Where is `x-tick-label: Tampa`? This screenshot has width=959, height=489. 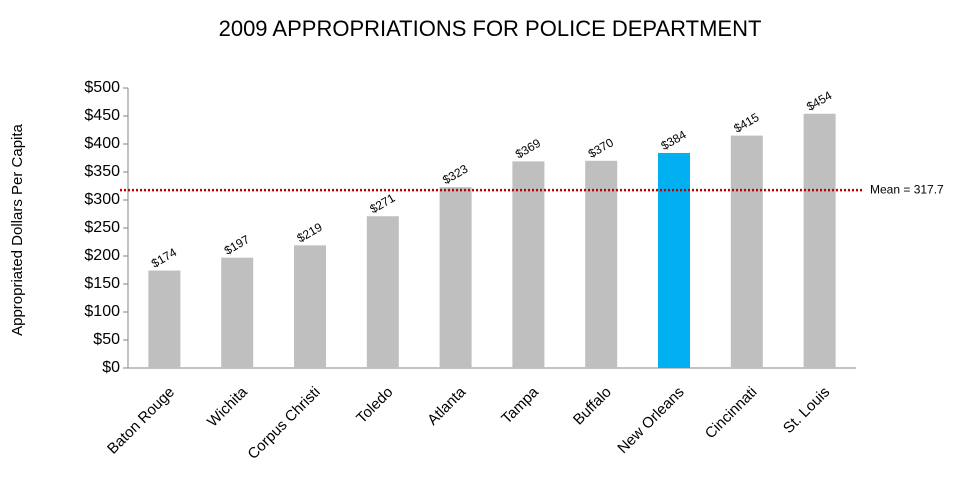
x-tick-label: Tampa is located at coordinates (520, 405).